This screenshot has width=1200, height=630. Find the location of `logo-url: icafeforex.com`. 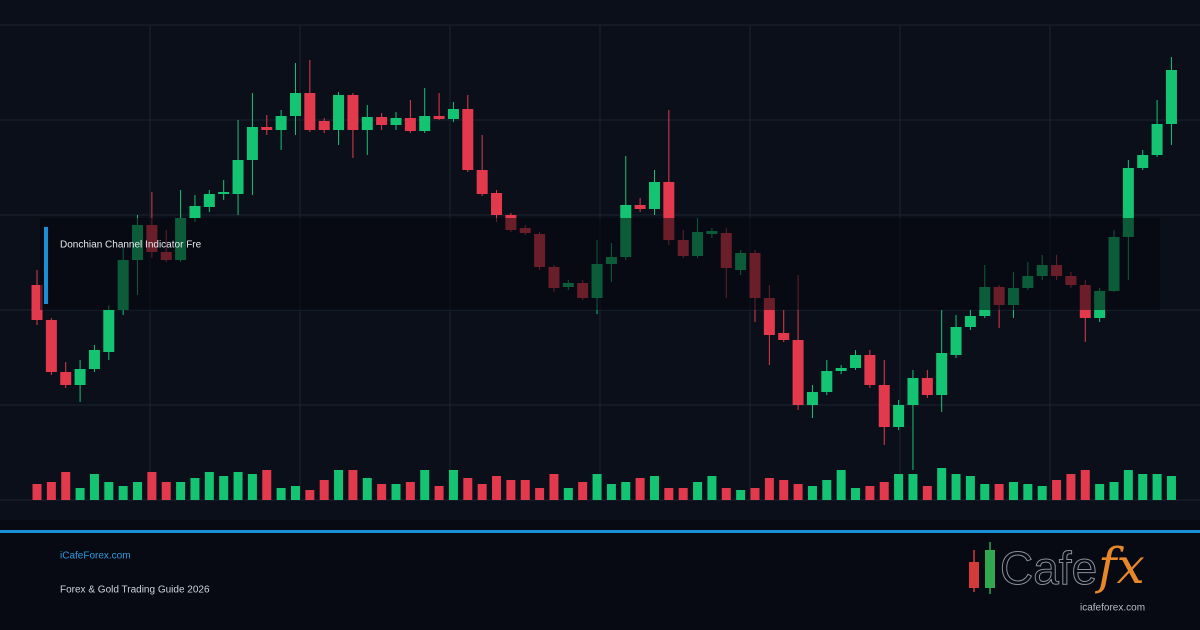

logo-url: icafeforex.com is located at coordinates (1112, 608).